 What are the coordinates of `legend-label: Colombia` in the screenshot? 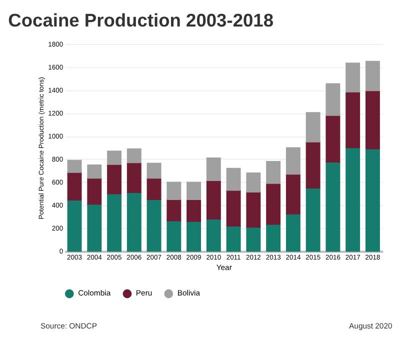 It's located at (95, 293).